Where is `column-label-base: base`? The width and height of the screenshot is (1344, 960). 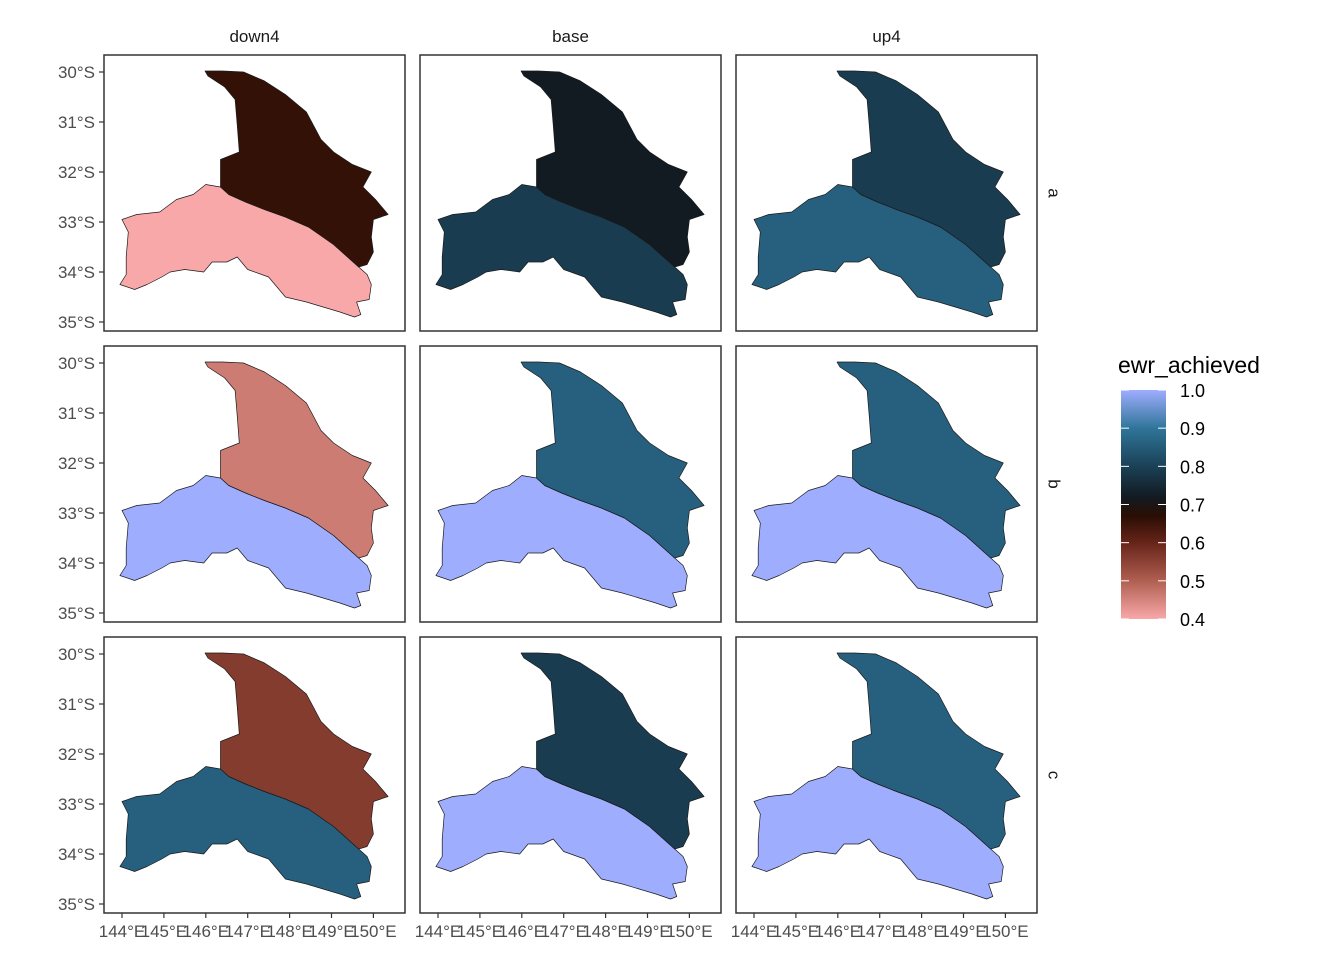
column-label-base: base is located at coordinates (570, 36).